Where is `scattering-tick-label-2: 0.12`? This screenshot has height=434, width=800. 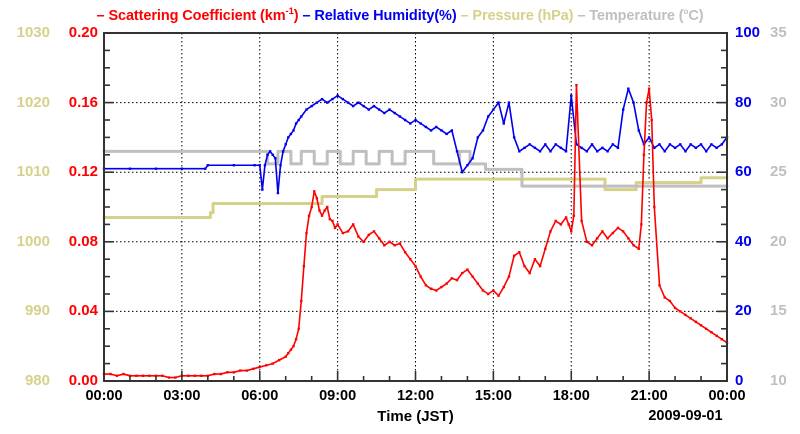
scattering-tick-label-2: 0.12 is located at coordinates (83, 172).